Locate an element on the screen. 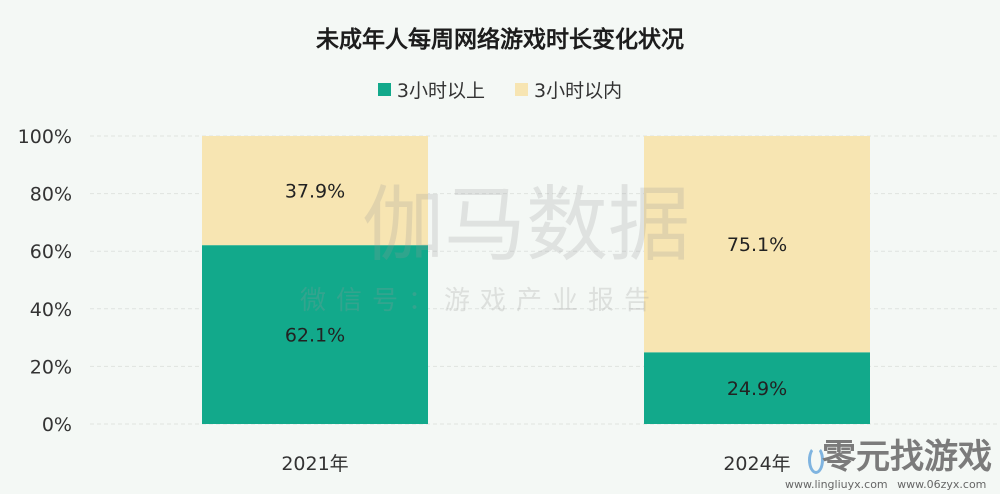 Image resolution: width=1000 pixels, height=494 pixels. data-label: 62.1% is located at coordinates (315, 336).